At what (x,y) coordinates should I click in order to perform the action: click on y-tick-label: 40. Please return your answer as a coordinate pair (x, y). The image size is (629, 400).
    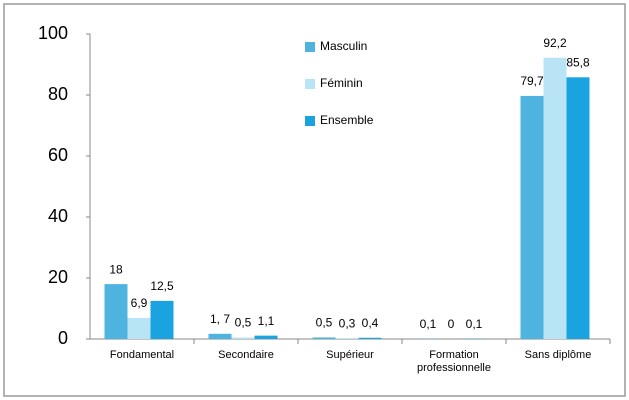
    Looking at the image, I should click on (58, 216).